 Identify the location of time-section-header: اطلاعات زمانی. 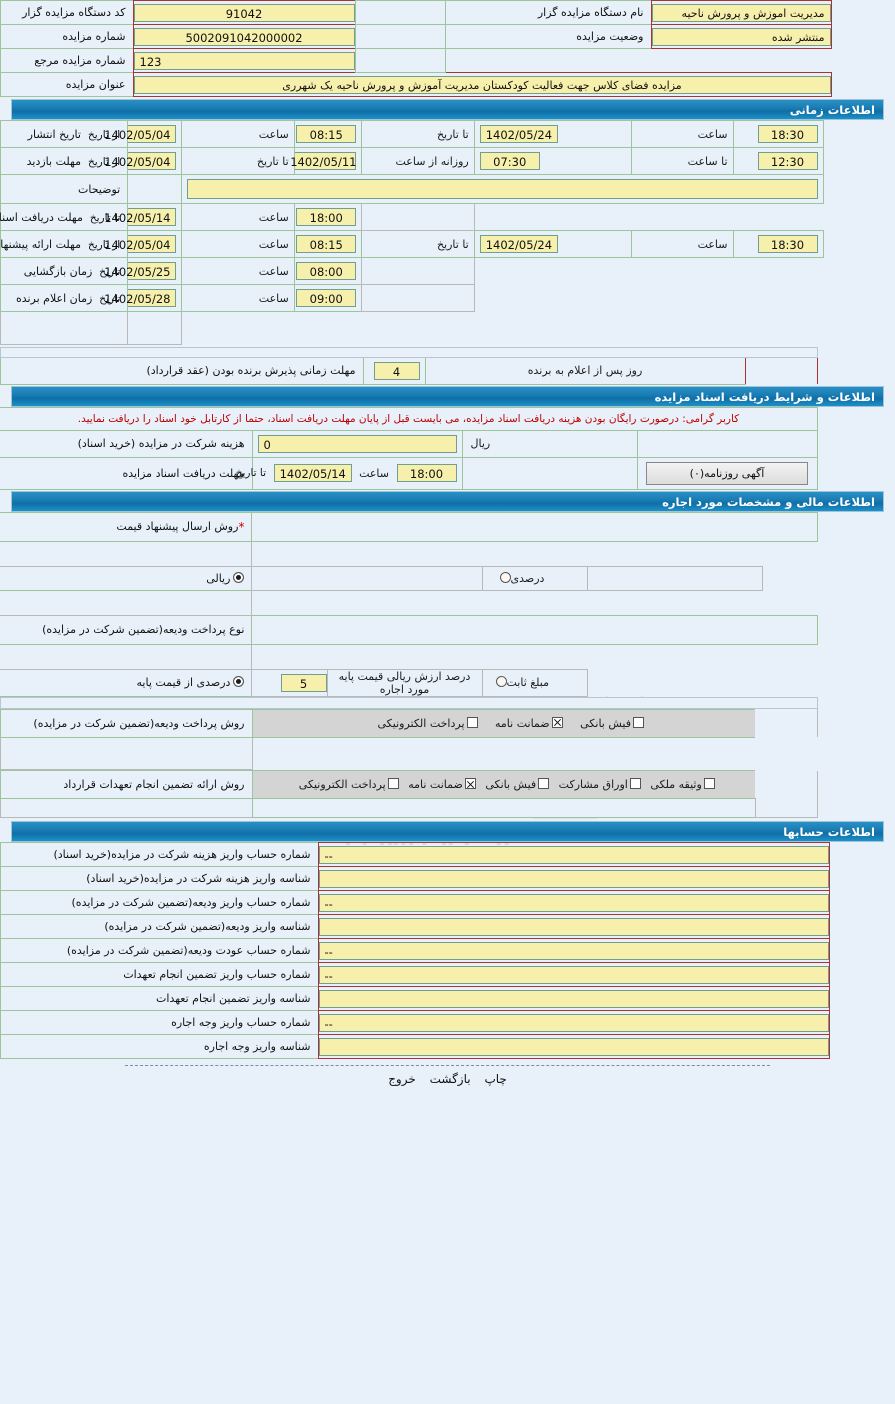
(447, 109).